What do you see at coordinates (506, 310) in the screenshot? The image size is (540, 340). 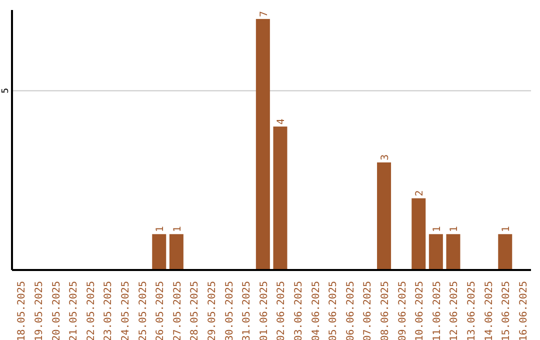 I see `x-tick-label: 15.06.2025` at bounding box center [506, 310].